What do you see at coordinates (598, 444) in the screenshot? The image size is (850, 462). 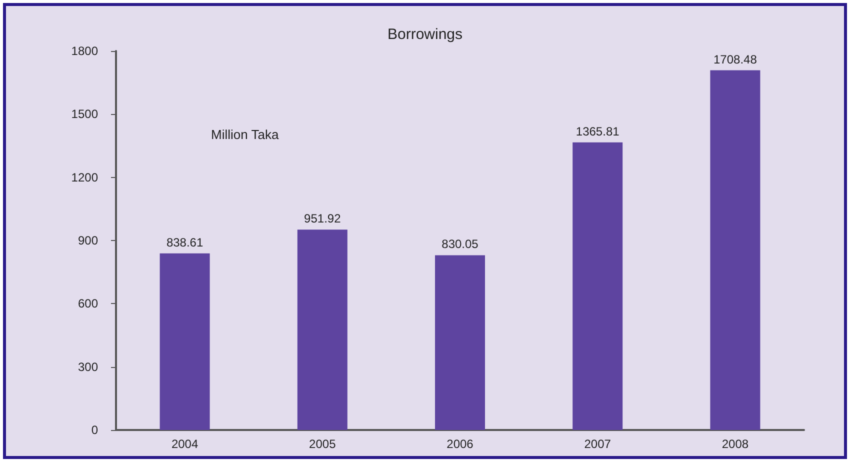 I see `x-tick-label: 2007` at bounding box center [598, 444].